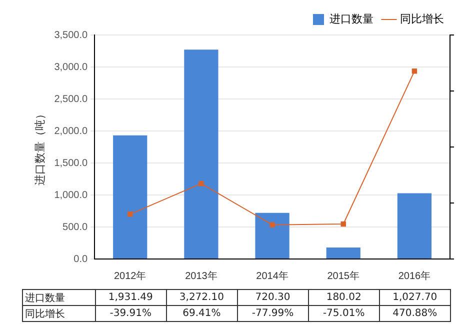 The height and width of the screenshot is (330, 458). What do you see at coordinates (414, 298) in the screenshot?
I see `data-label: 1,027.70` at bounding box center [414, 298].